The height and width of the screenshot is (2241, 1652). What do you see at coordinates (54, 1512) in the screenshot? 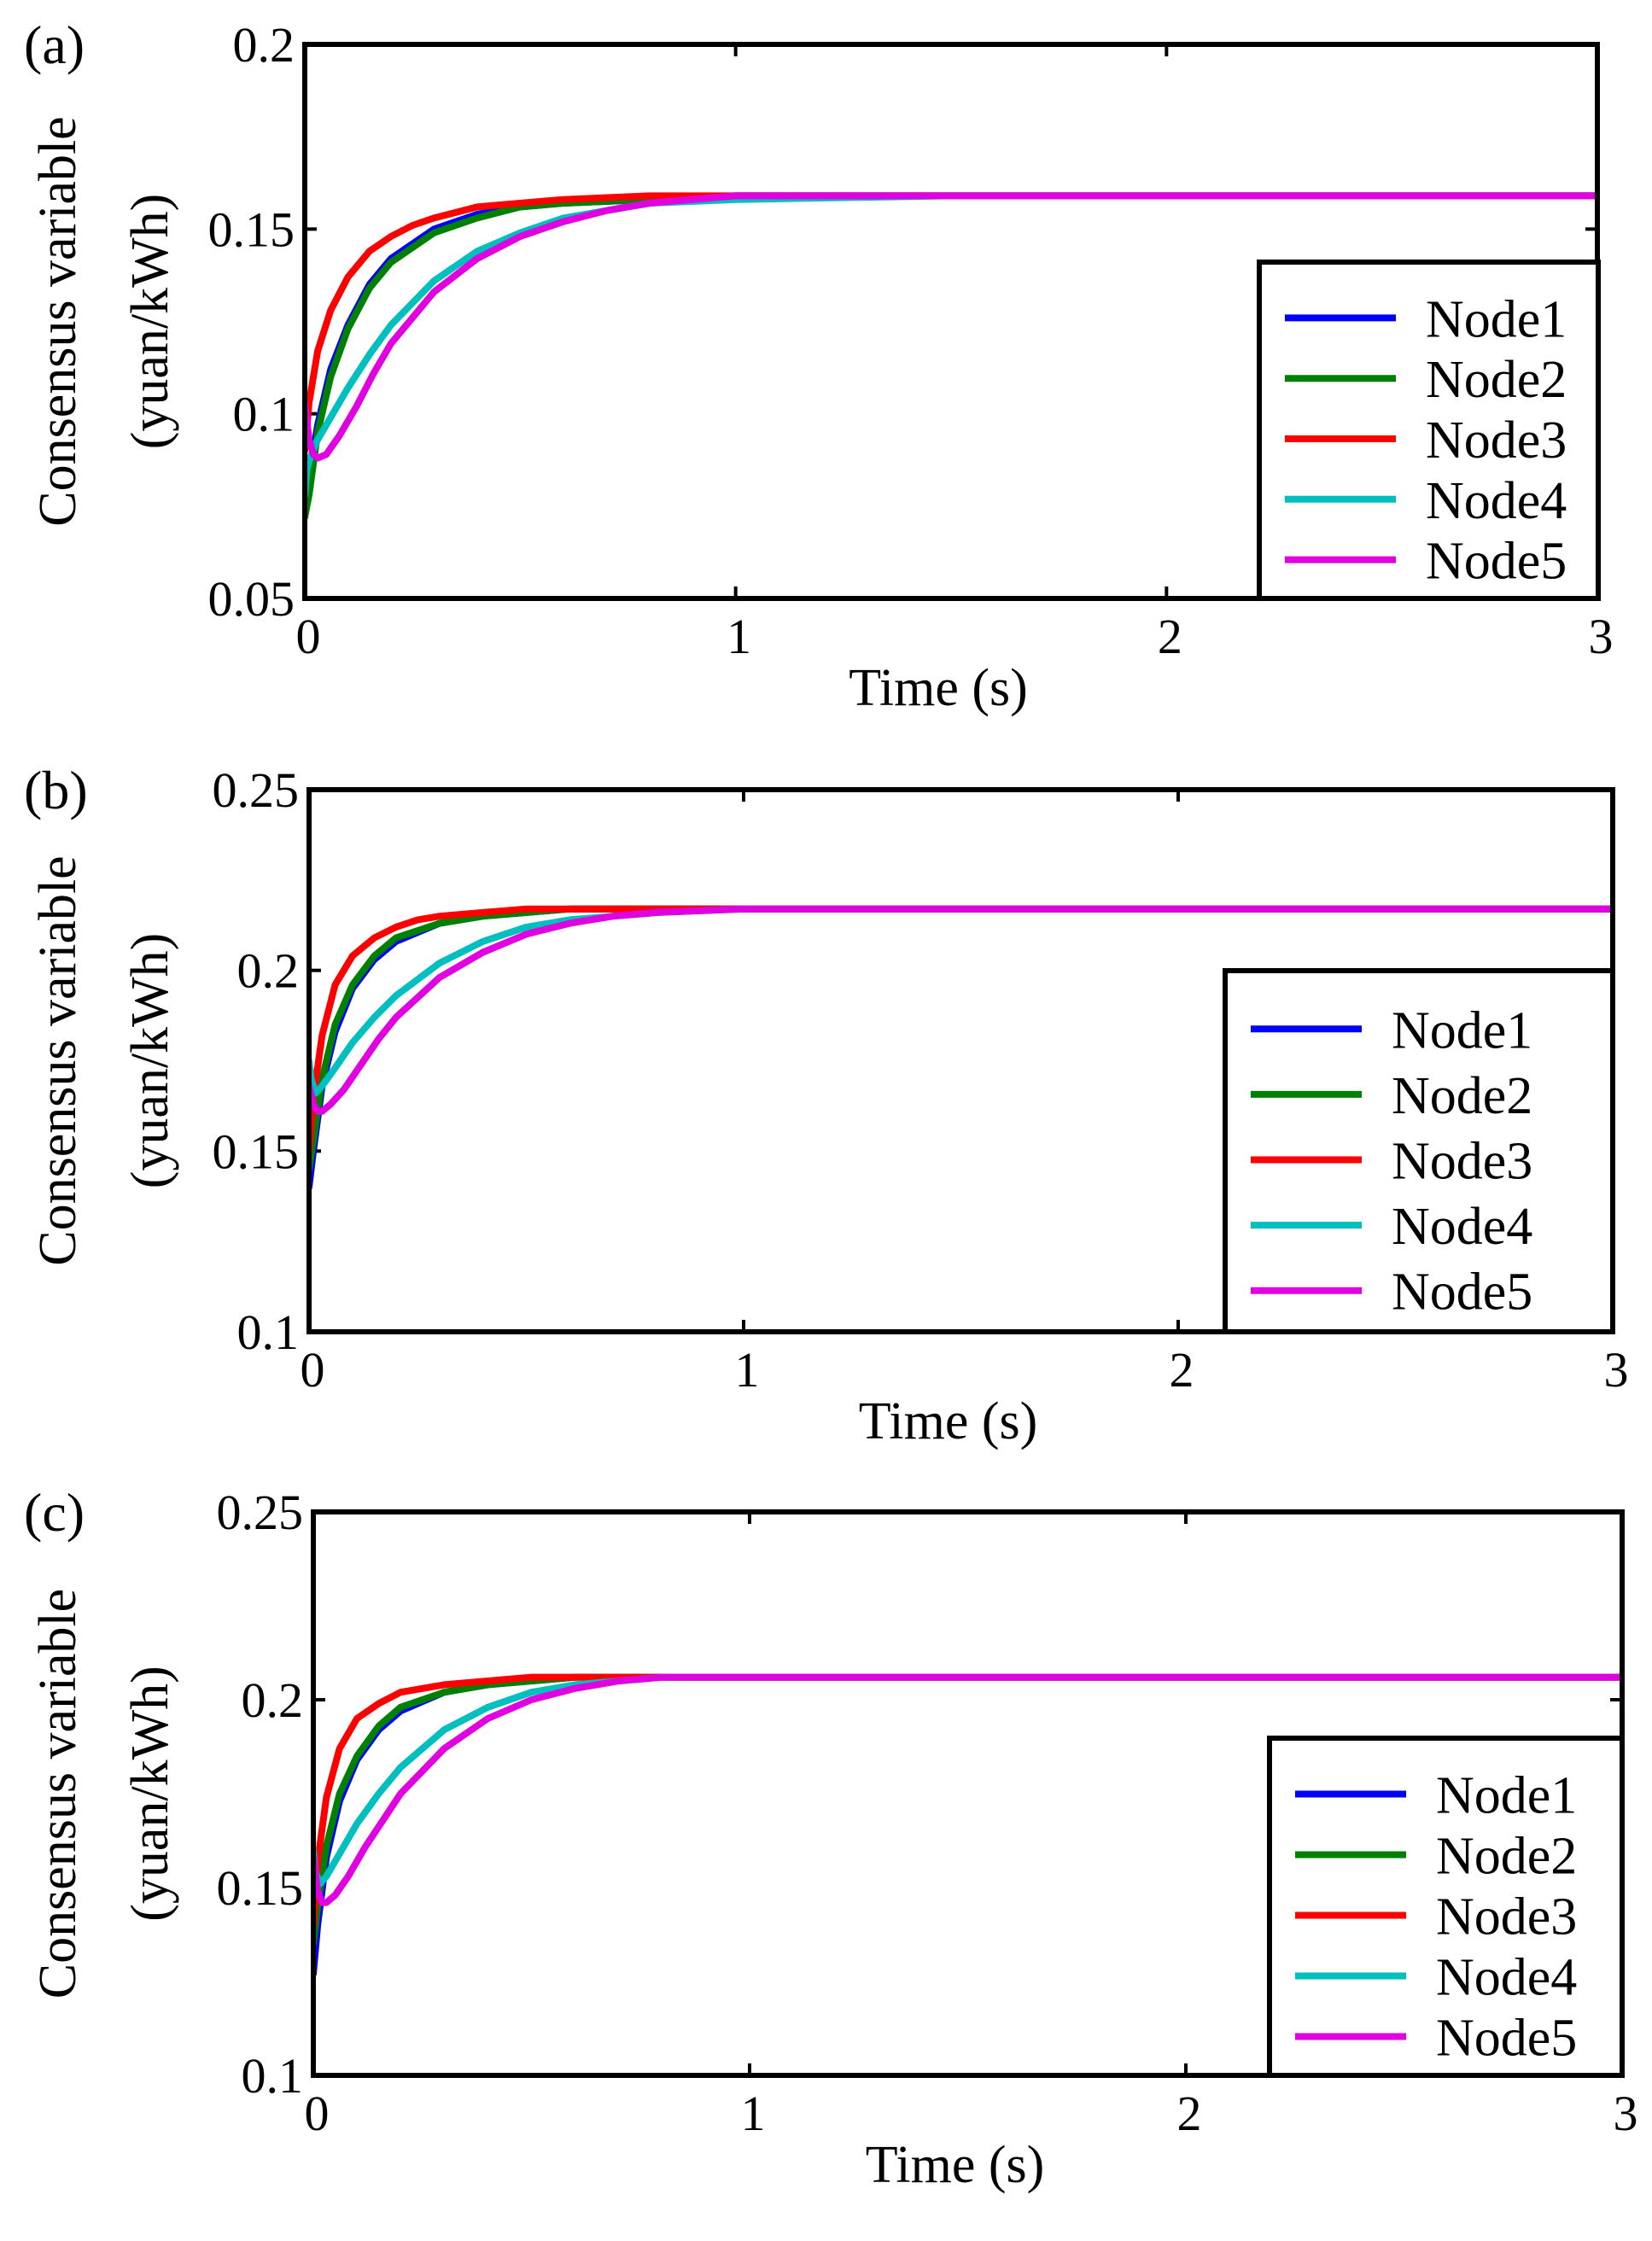
I see `panel-label: (c)` at bounding box center [54, 1512].